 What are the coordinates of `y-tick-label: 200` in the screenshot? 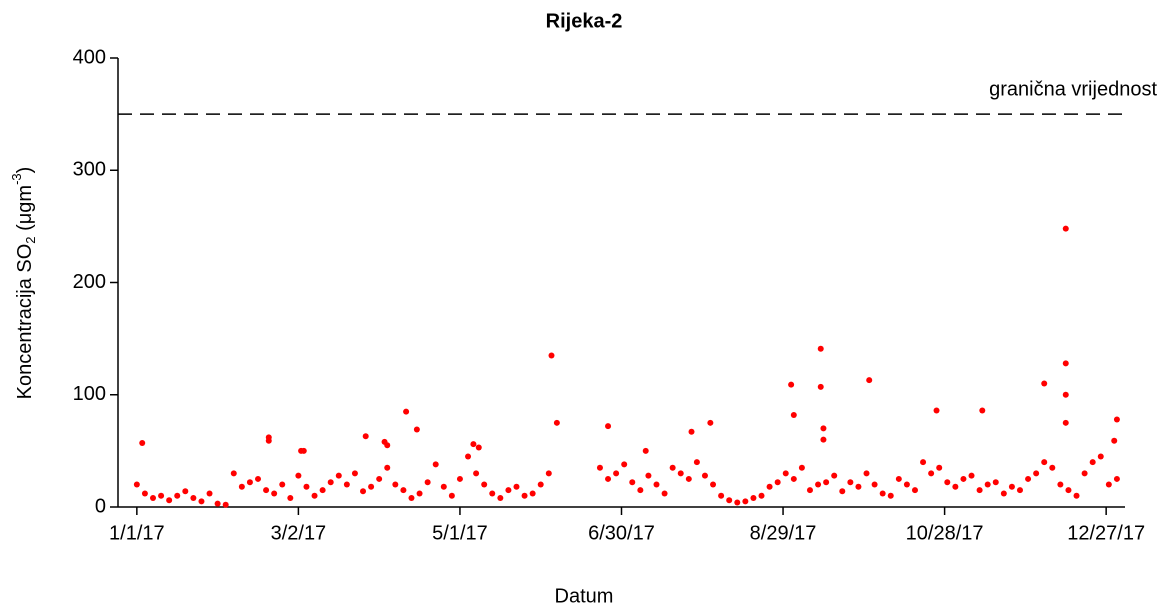 It's located at (89, 282).